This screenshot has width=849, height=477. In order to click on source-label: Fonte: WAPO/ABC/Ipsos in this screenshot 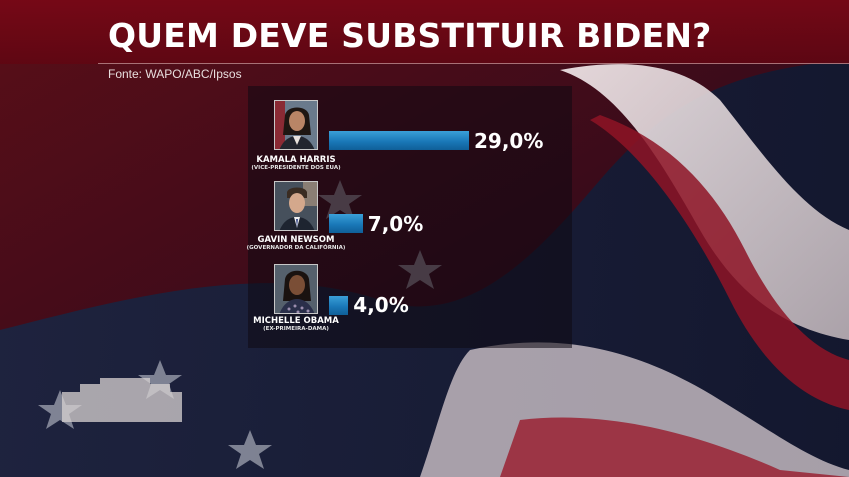, I will do `click(175, 74)`.